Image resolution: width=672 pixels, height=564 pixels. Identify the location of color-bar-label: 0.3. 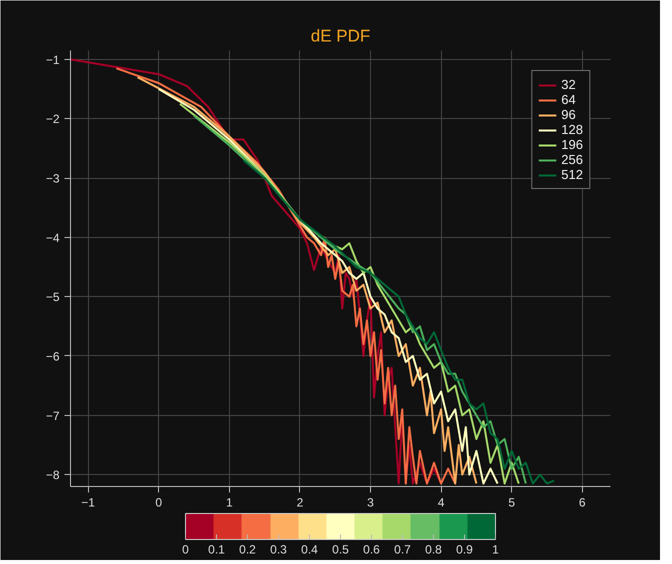
(279, 549).